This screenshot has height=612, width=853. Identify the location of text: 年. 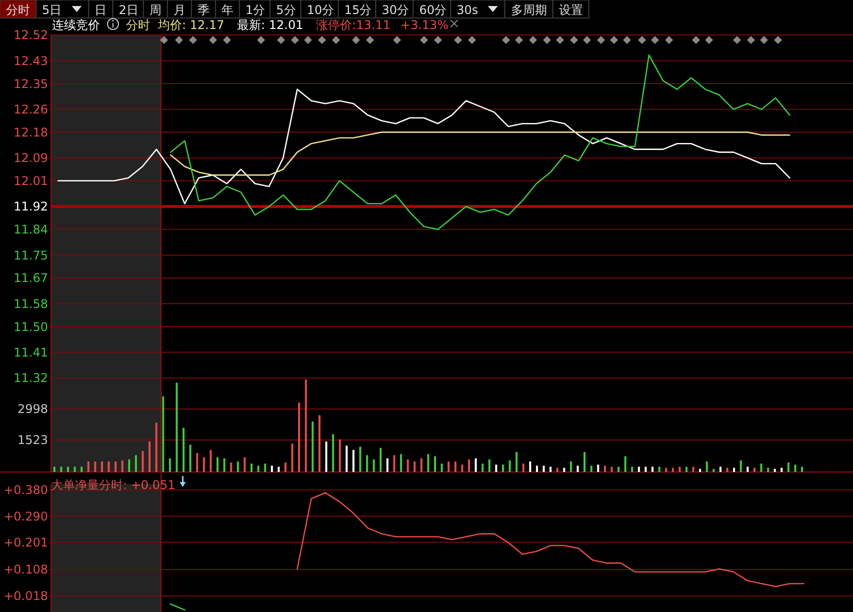
(227, 10).